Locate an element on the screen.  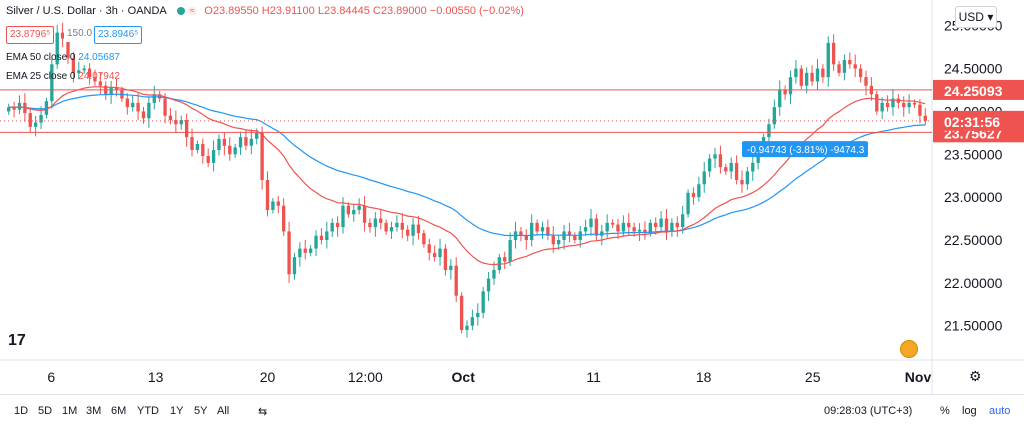
timeframe-1y: 1Y is located at coordinates (177, 411).